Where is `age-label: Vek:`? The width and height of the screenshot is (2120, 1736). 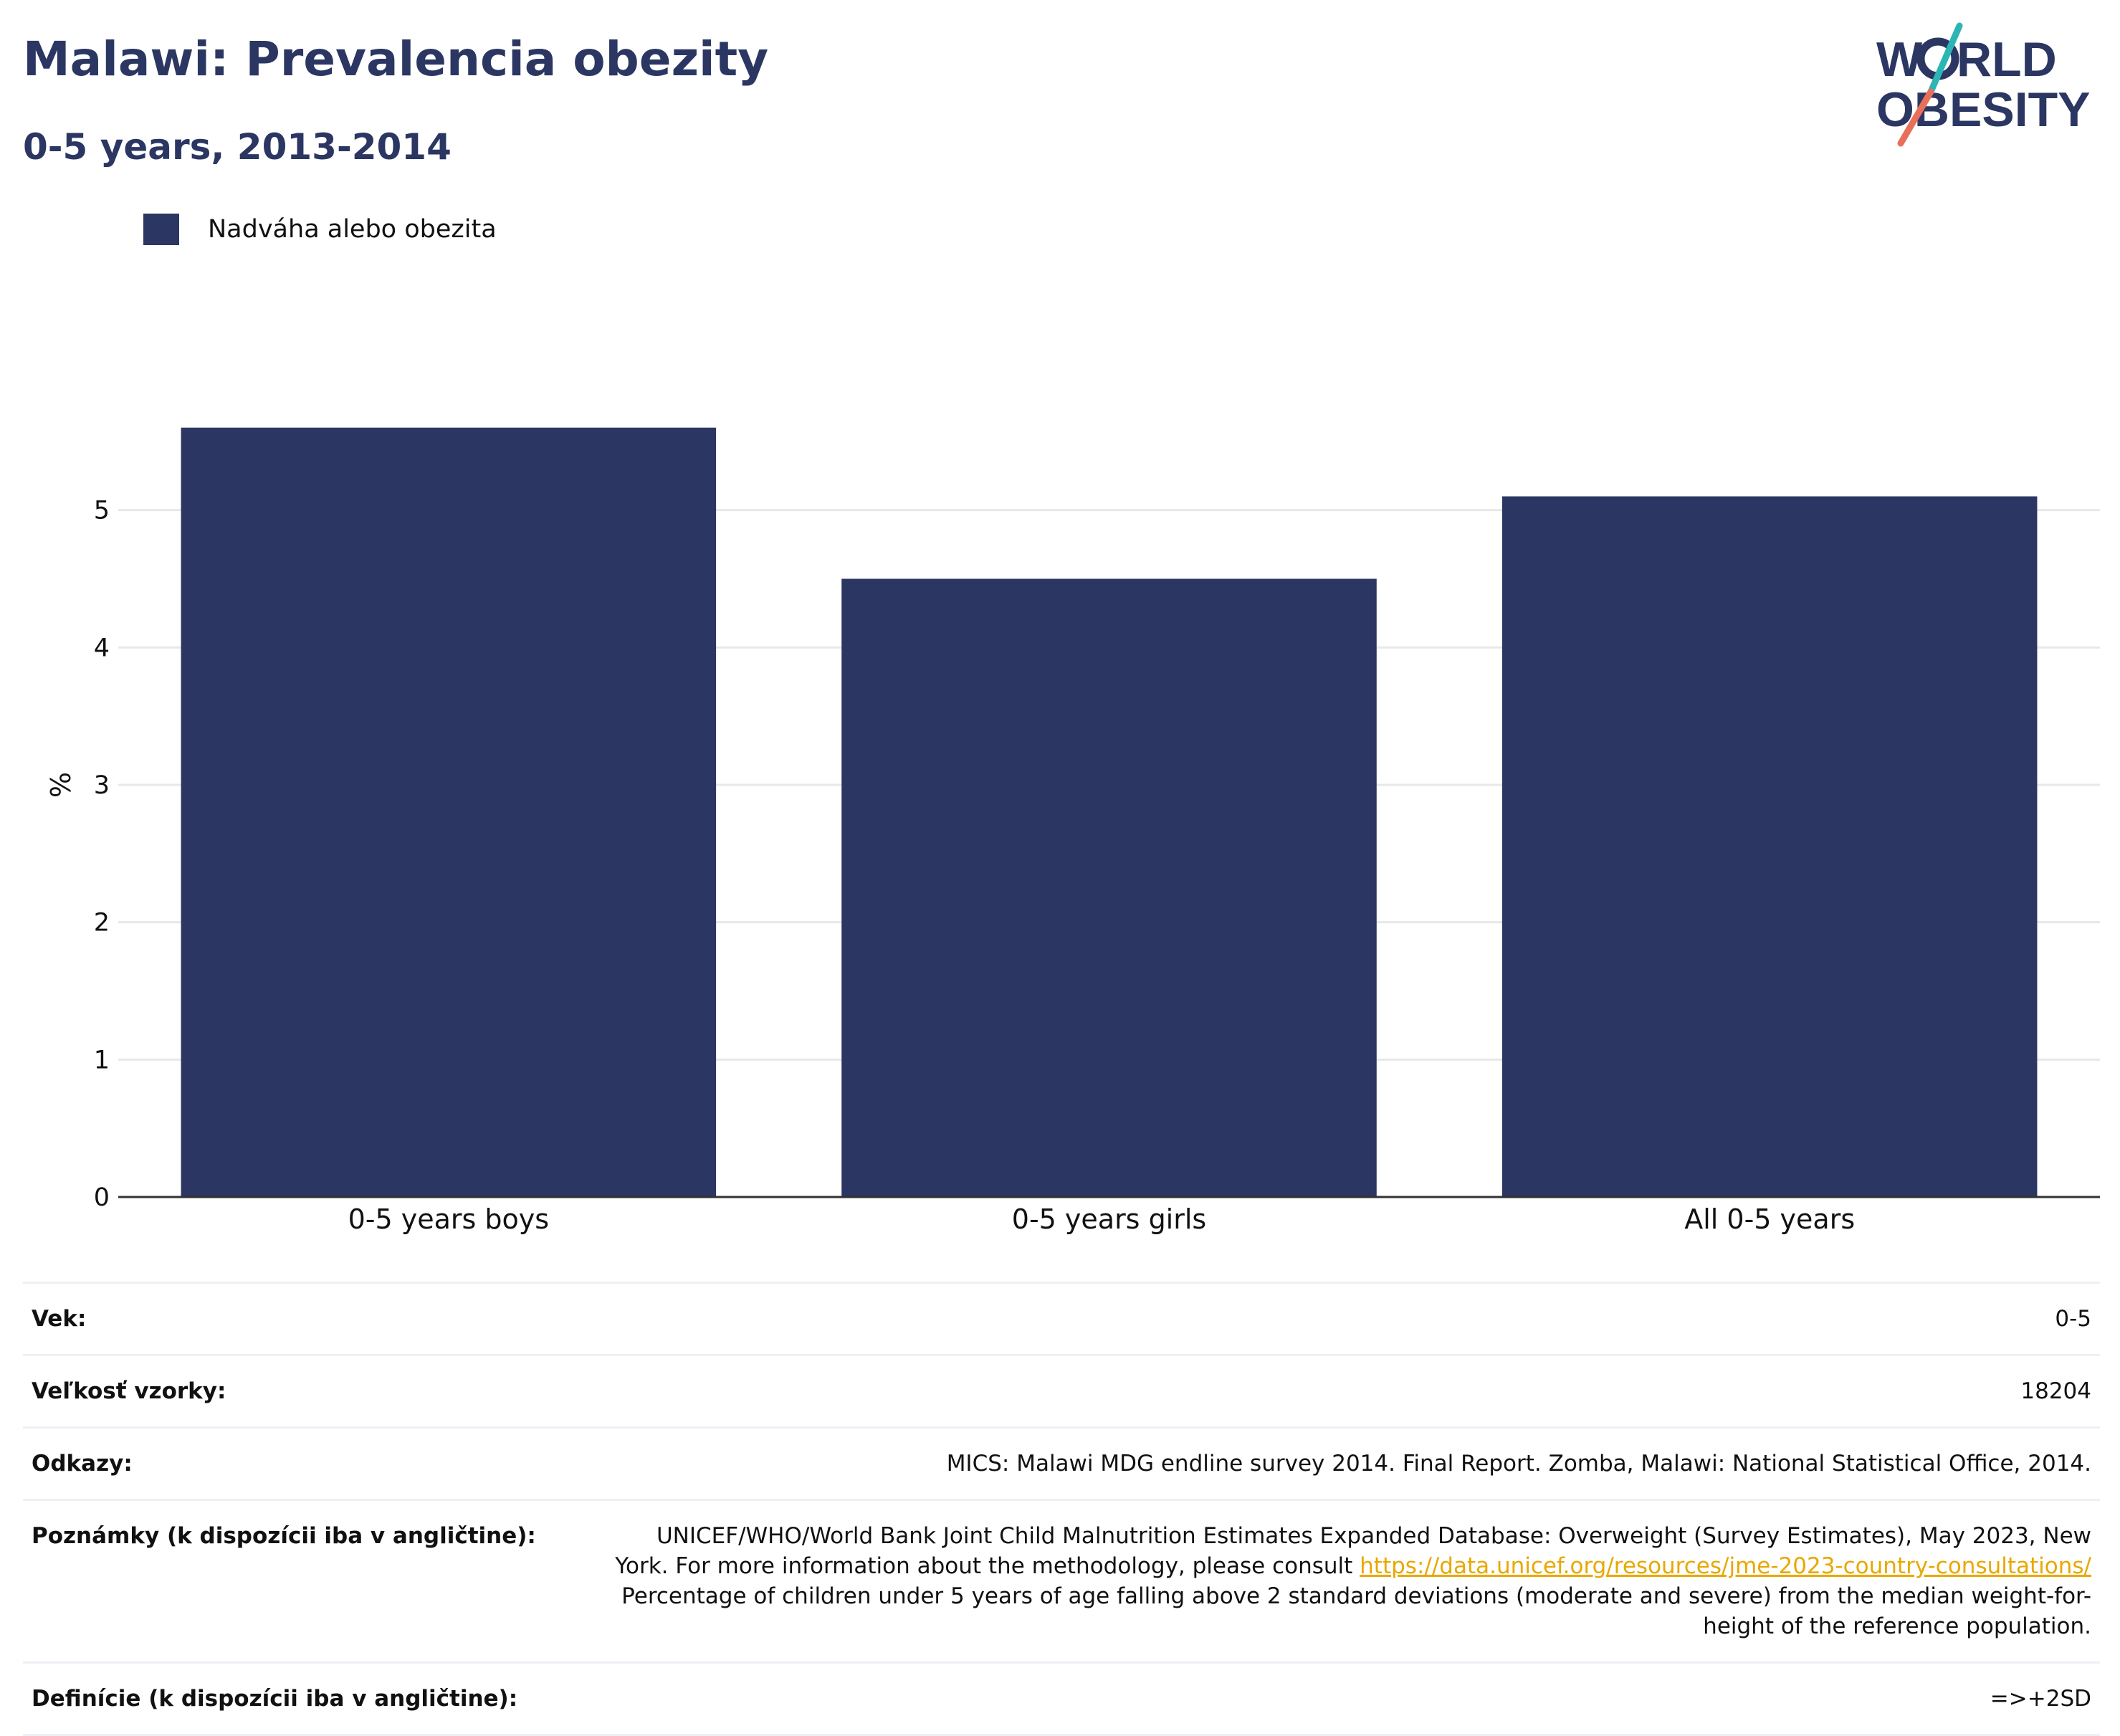 age-label: Vek: is located at coordinates (60, 1319).